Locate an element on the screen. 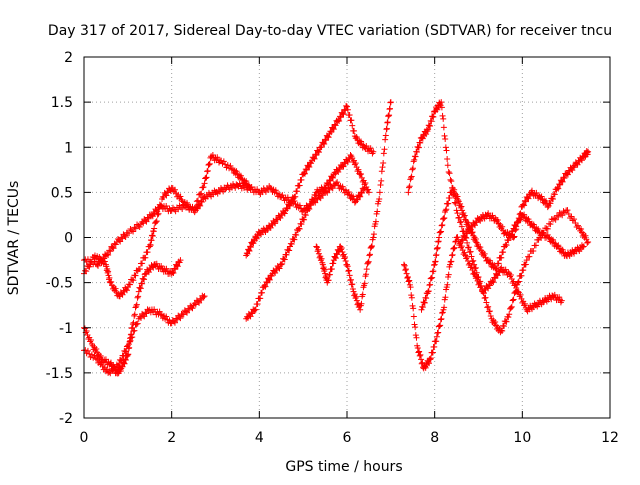 This screenshot has width=640, height=485. x-tick-label: 12 is located at coordinates (610, 438).